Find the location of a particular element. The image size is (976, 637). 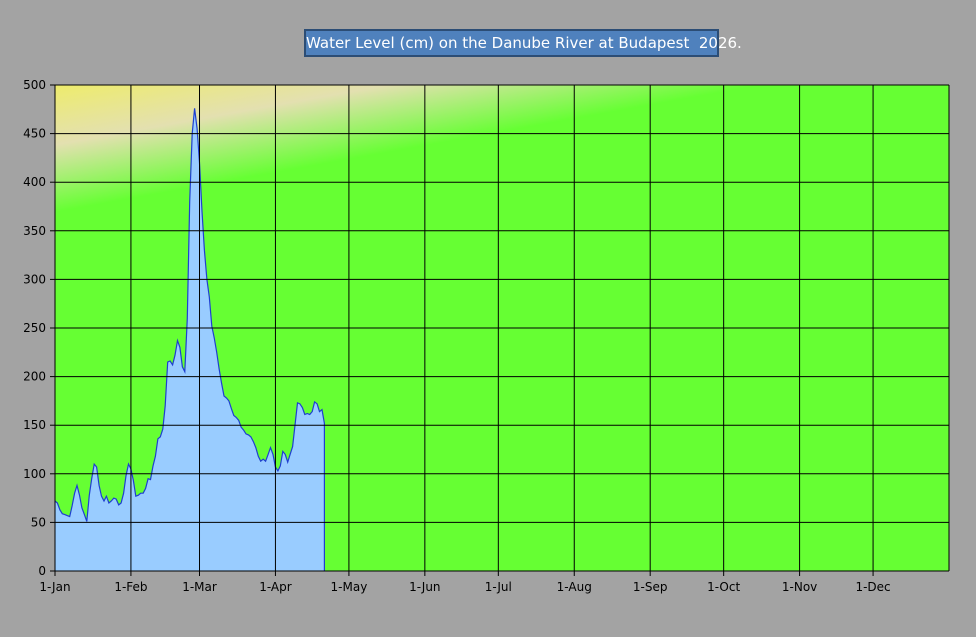

x-tick-label: 1-Sep is located at coordinates (650, 587).